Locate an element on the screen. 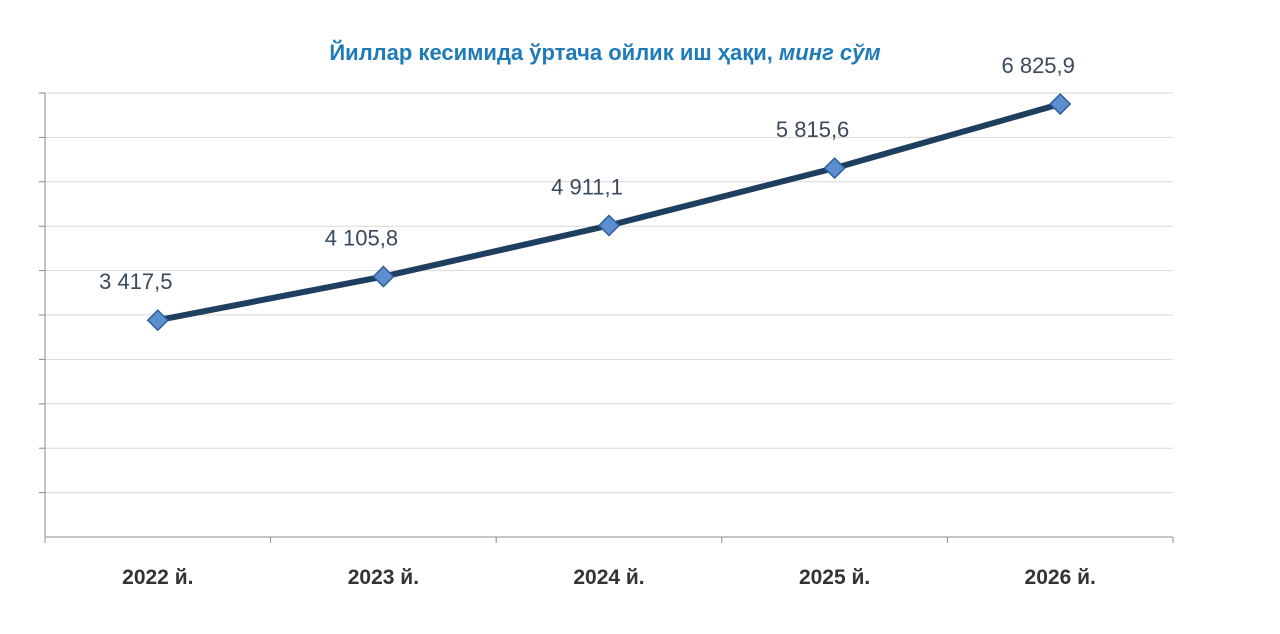  x-tick-labels: 2022 й. 2023 й. 2024 й. 2025 й. 2026 й. is located at coordinates (609, 577).